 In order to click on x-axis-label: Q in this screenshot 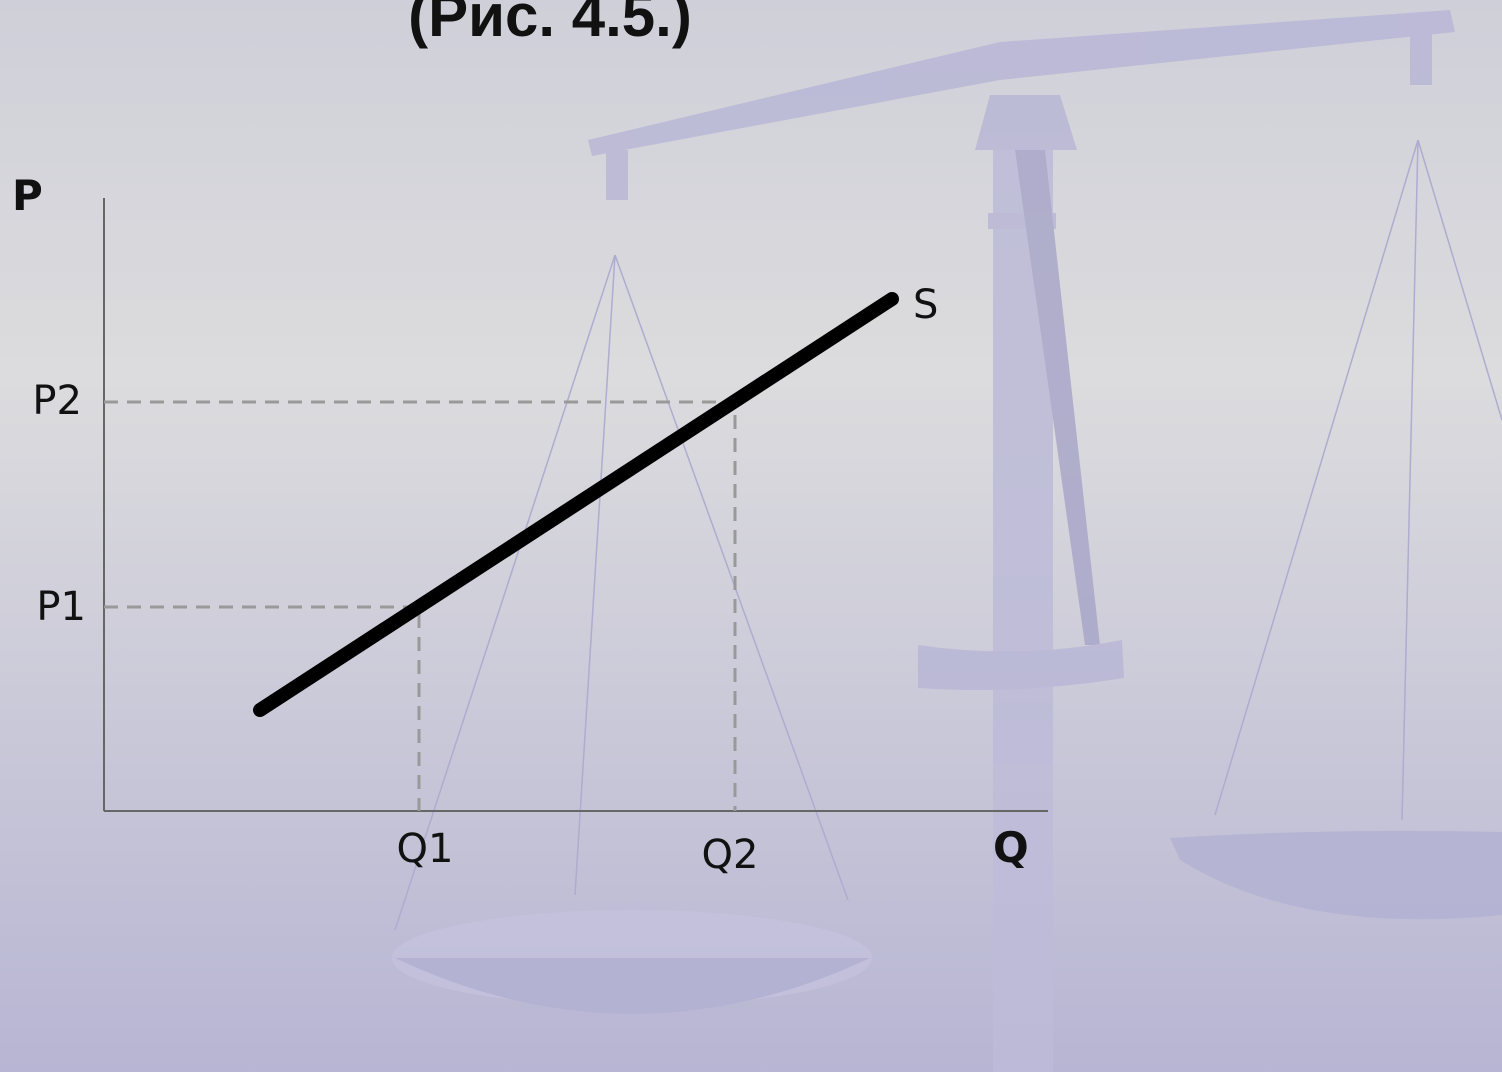, I will do `click(1011, 847)`.